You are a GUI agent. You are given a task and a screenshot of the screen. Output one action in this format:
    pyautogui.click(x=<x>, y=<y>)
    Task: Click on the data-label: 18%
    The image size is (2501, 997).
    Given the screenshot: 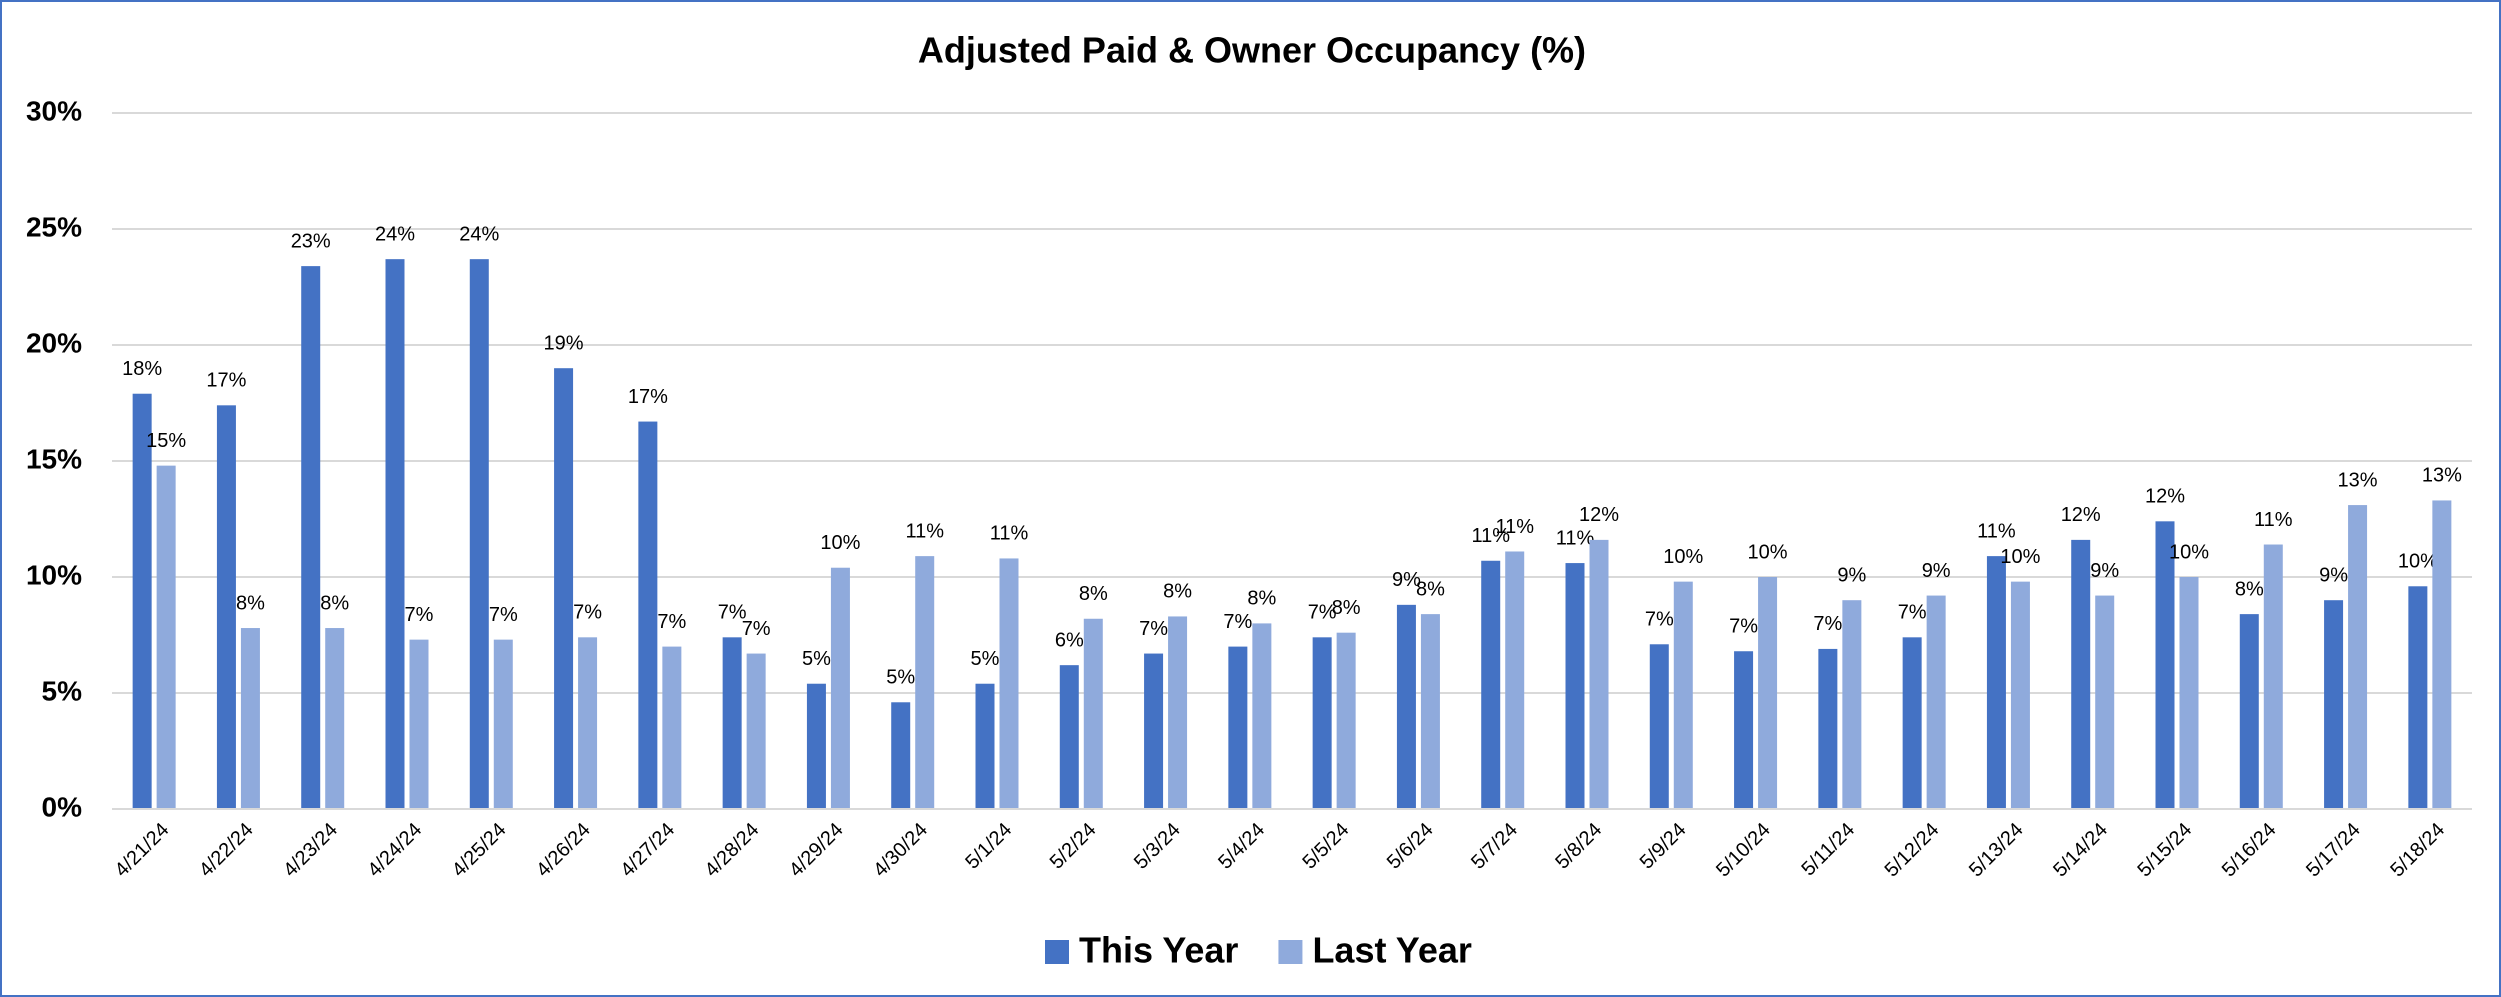 What is the action you would take?
    pyautogui.click(x=142, y=369)
    